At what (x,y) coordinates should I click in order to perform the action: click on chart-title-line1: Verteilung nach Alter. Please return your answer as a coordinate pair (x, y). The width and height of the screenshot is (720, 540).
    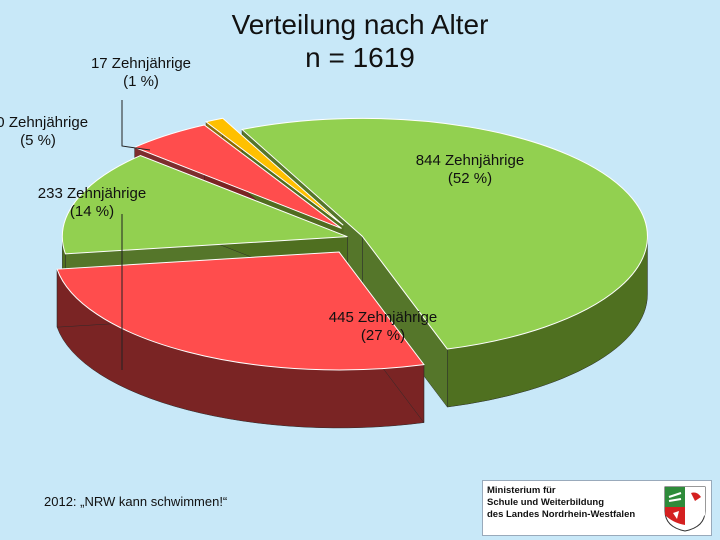
    Looking at the image, I should click on (360, 24).